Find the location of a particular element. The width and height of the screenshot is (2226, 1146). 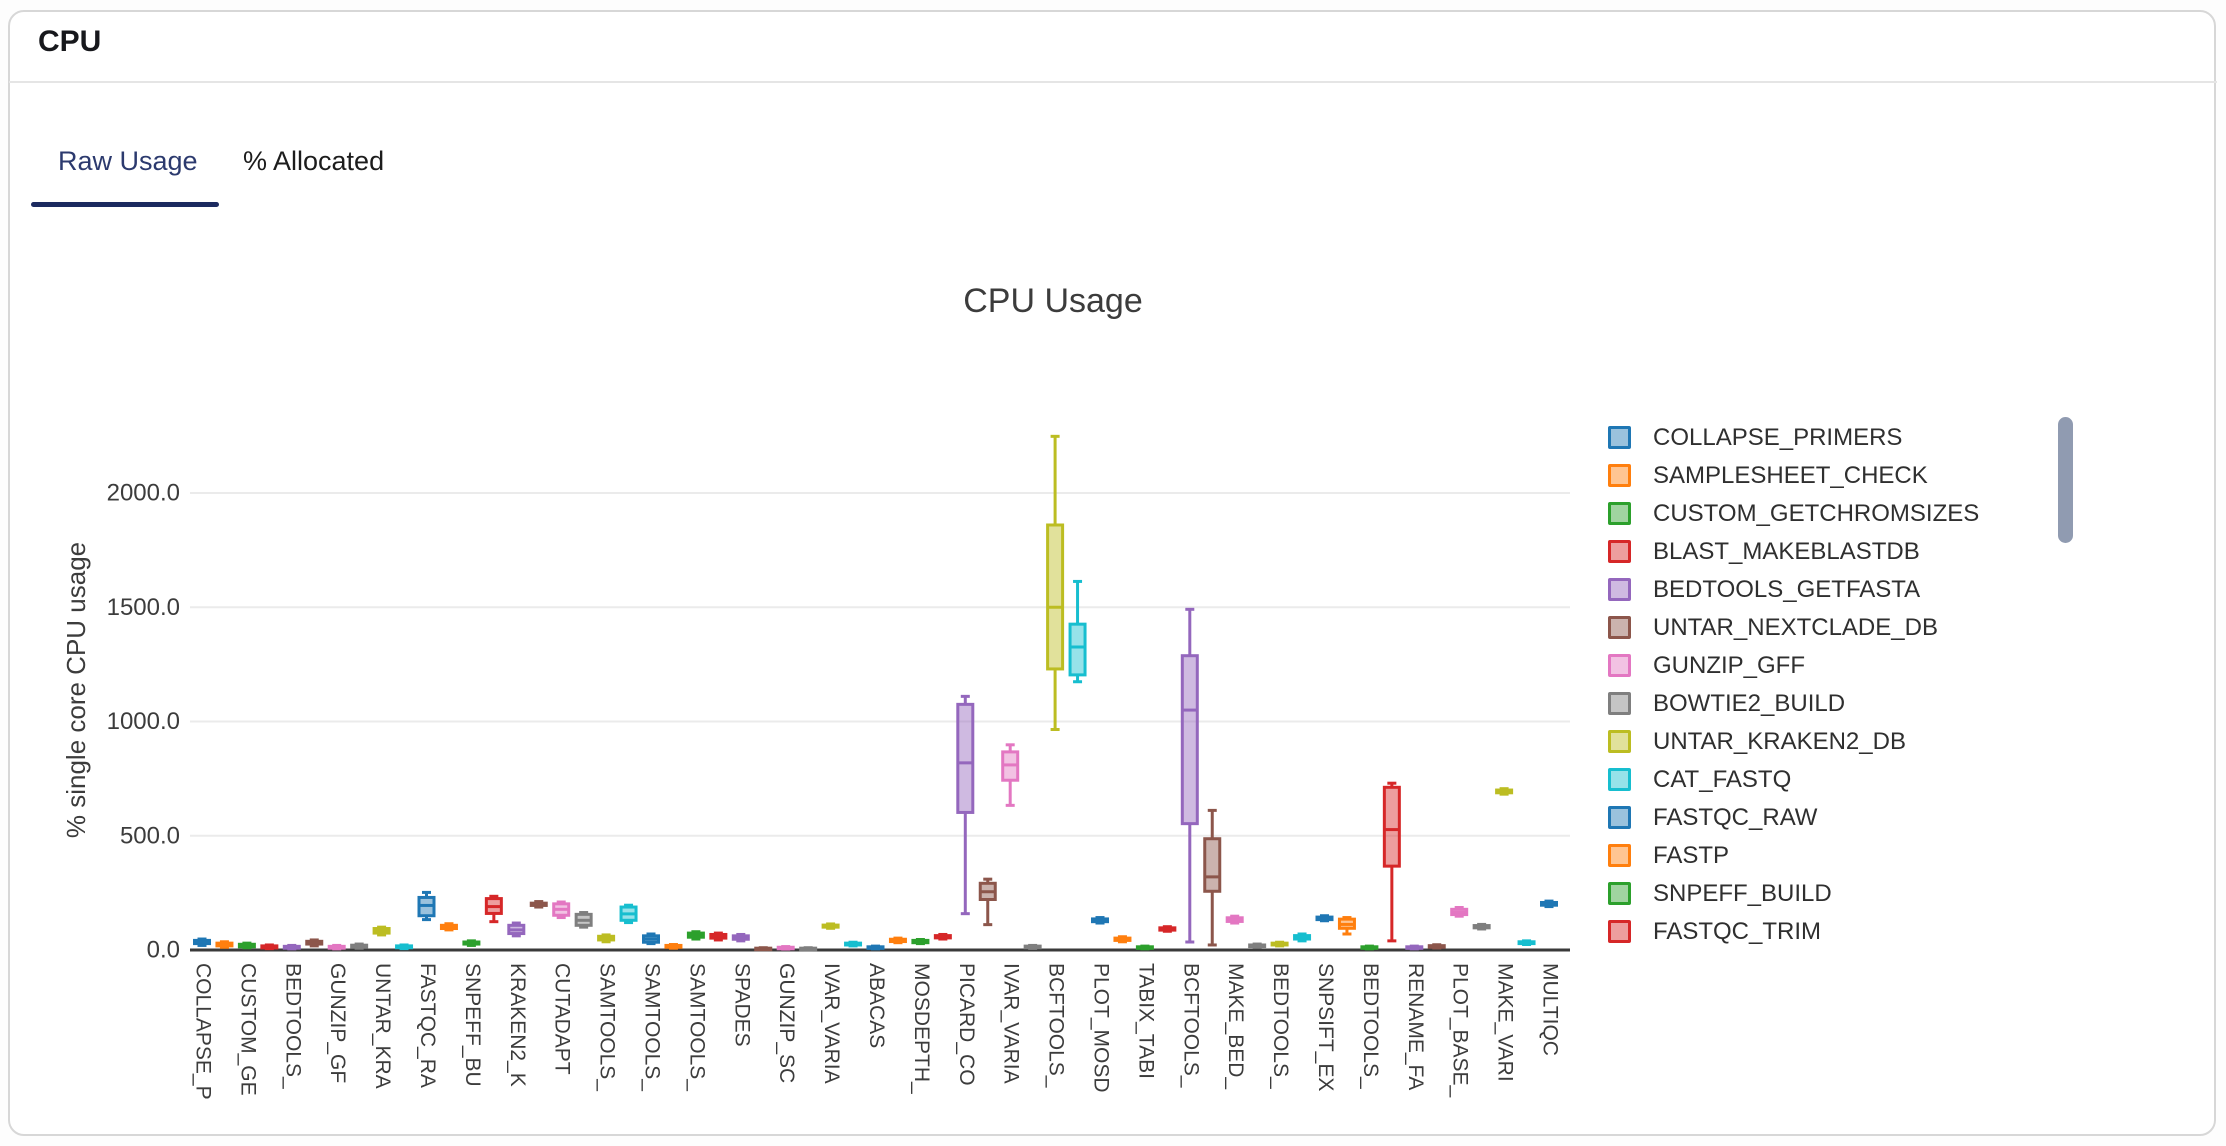

tab-raw-usage: Raw Usage is located at coordinates (128, 161).